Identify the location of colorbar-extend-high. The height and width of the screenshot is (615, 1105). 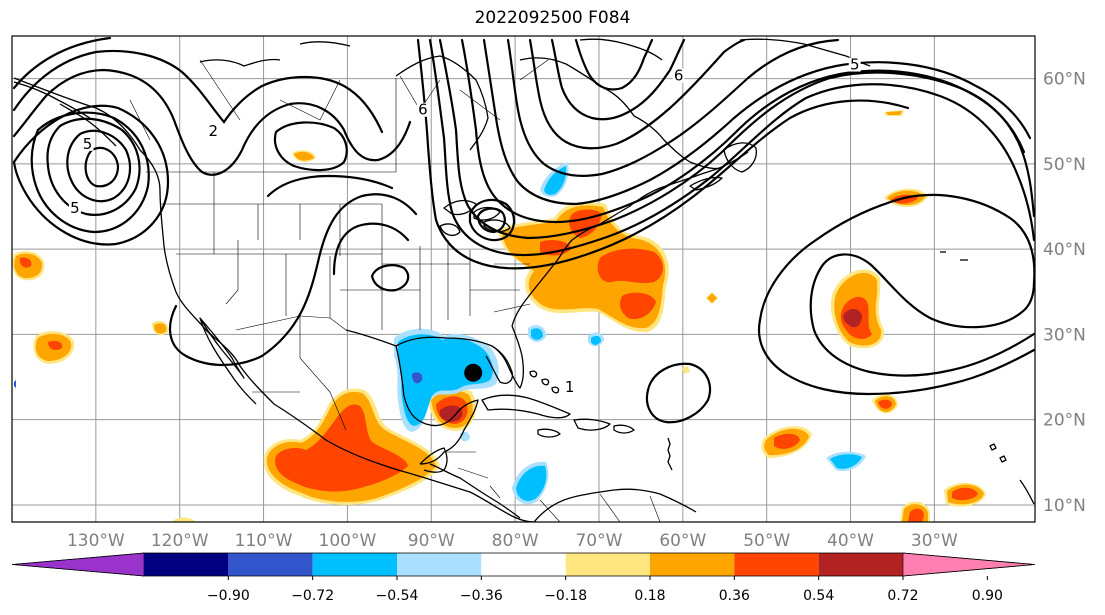
(969, 564).